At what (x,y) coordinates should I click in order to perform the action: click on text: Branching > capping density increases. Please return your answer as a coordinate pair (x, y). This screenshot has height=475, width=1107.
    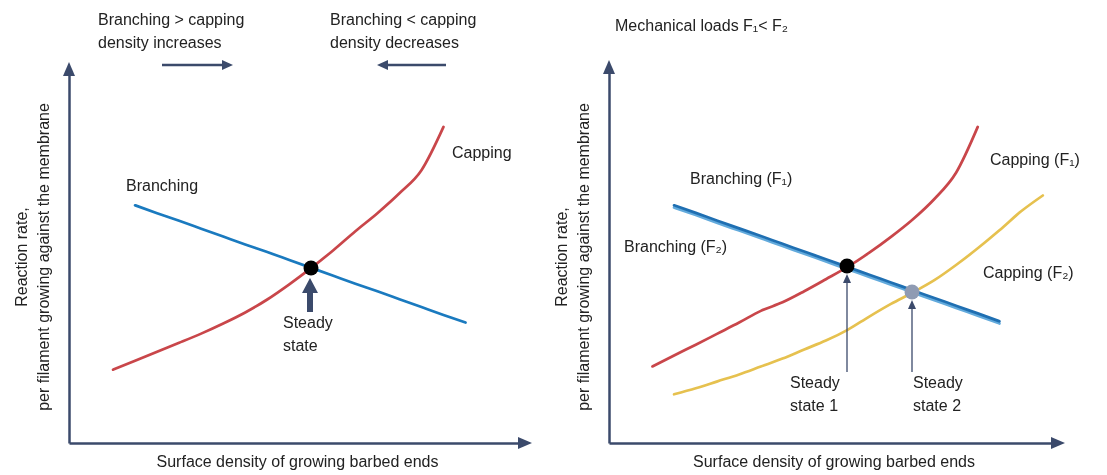
    Looking at the image, I should click on (171, 31).